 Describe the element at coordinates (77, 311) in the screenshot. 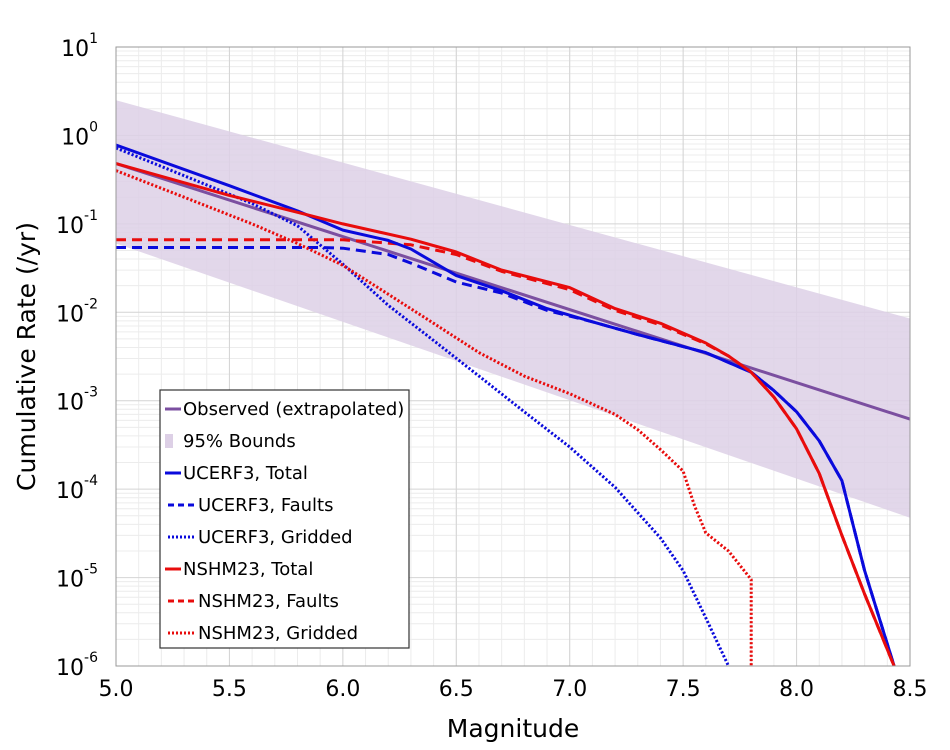

I see `y-tick-label: 10⁻²` at that location.